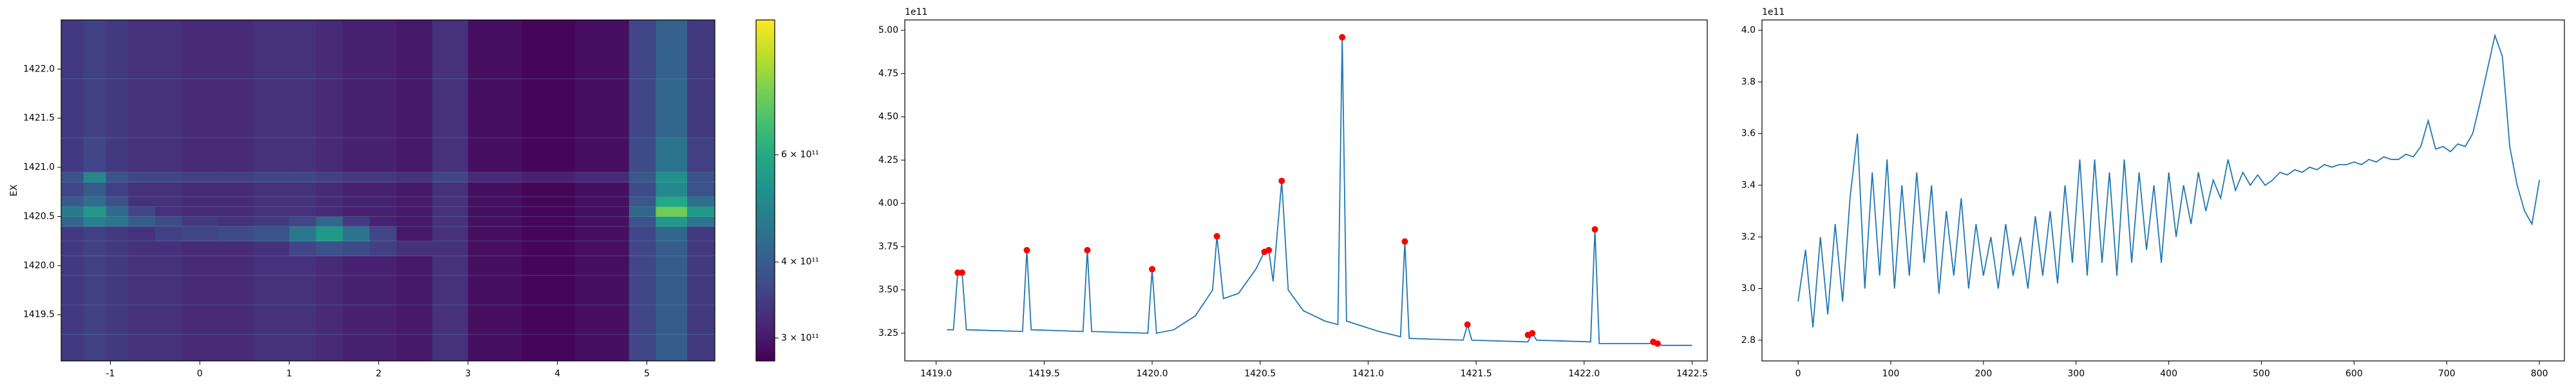 Image resolution: width=2576 pixels, height=386 pixels. I want to click on colorbar-frame, so click(765, 190).